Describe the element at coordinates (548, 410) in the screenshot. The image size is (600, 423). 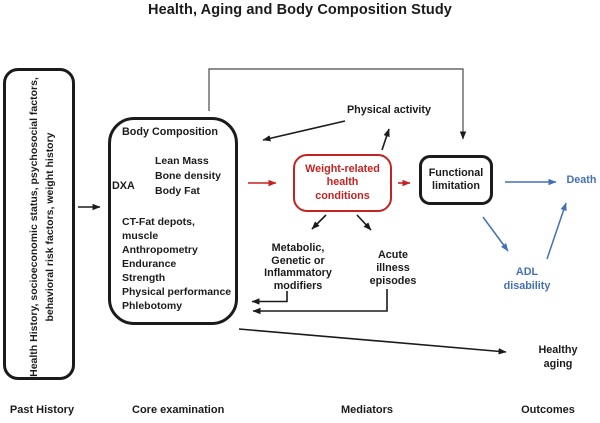
I see `column-label-outcomes: Outcomes` at that location.